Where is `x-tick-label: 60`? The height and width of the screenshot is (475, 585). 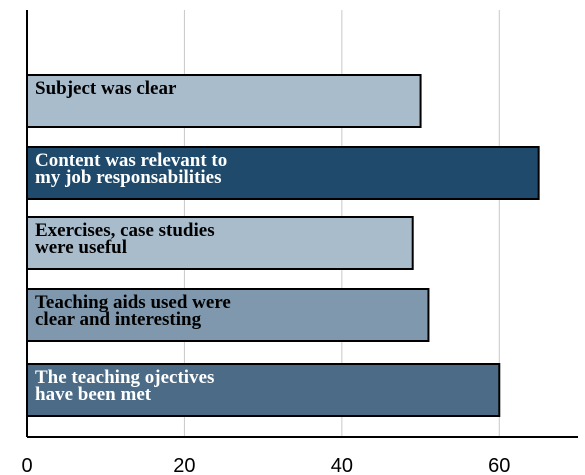
x-tick-label: 60 is located at coordinates (499, 465).